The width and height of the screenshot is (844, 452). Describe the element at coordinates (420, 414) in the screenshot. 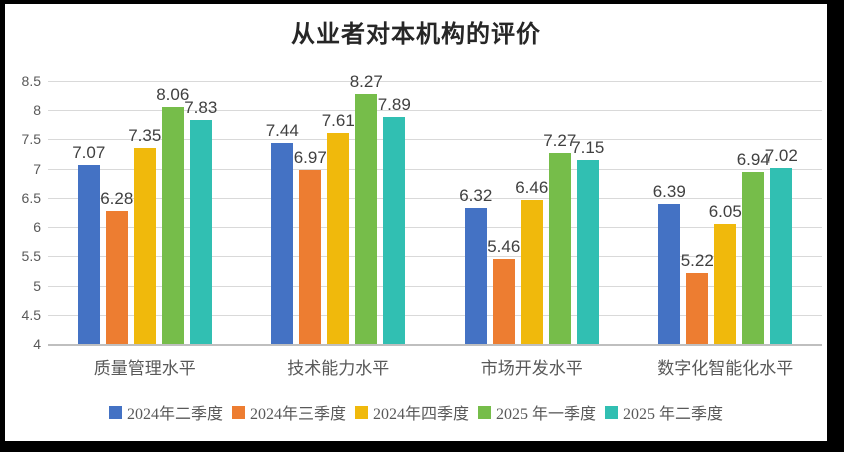

I see `legend-label: 2024年四季度` at that location.